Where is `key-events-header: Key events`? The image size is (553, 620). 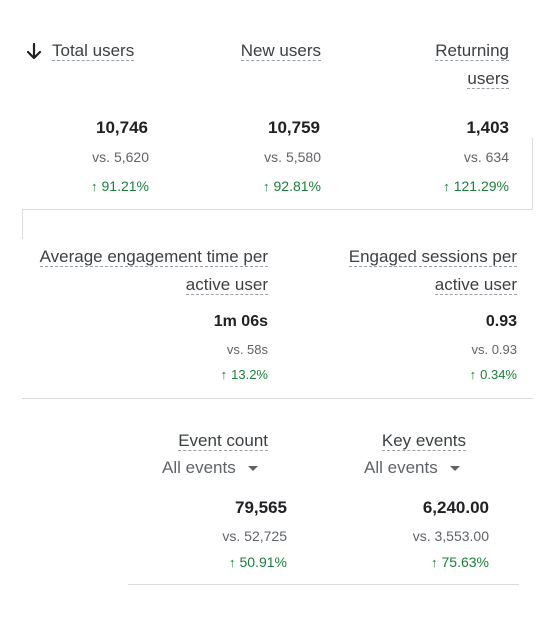
key-events-header: Key events is located at coordinates (423, 441).